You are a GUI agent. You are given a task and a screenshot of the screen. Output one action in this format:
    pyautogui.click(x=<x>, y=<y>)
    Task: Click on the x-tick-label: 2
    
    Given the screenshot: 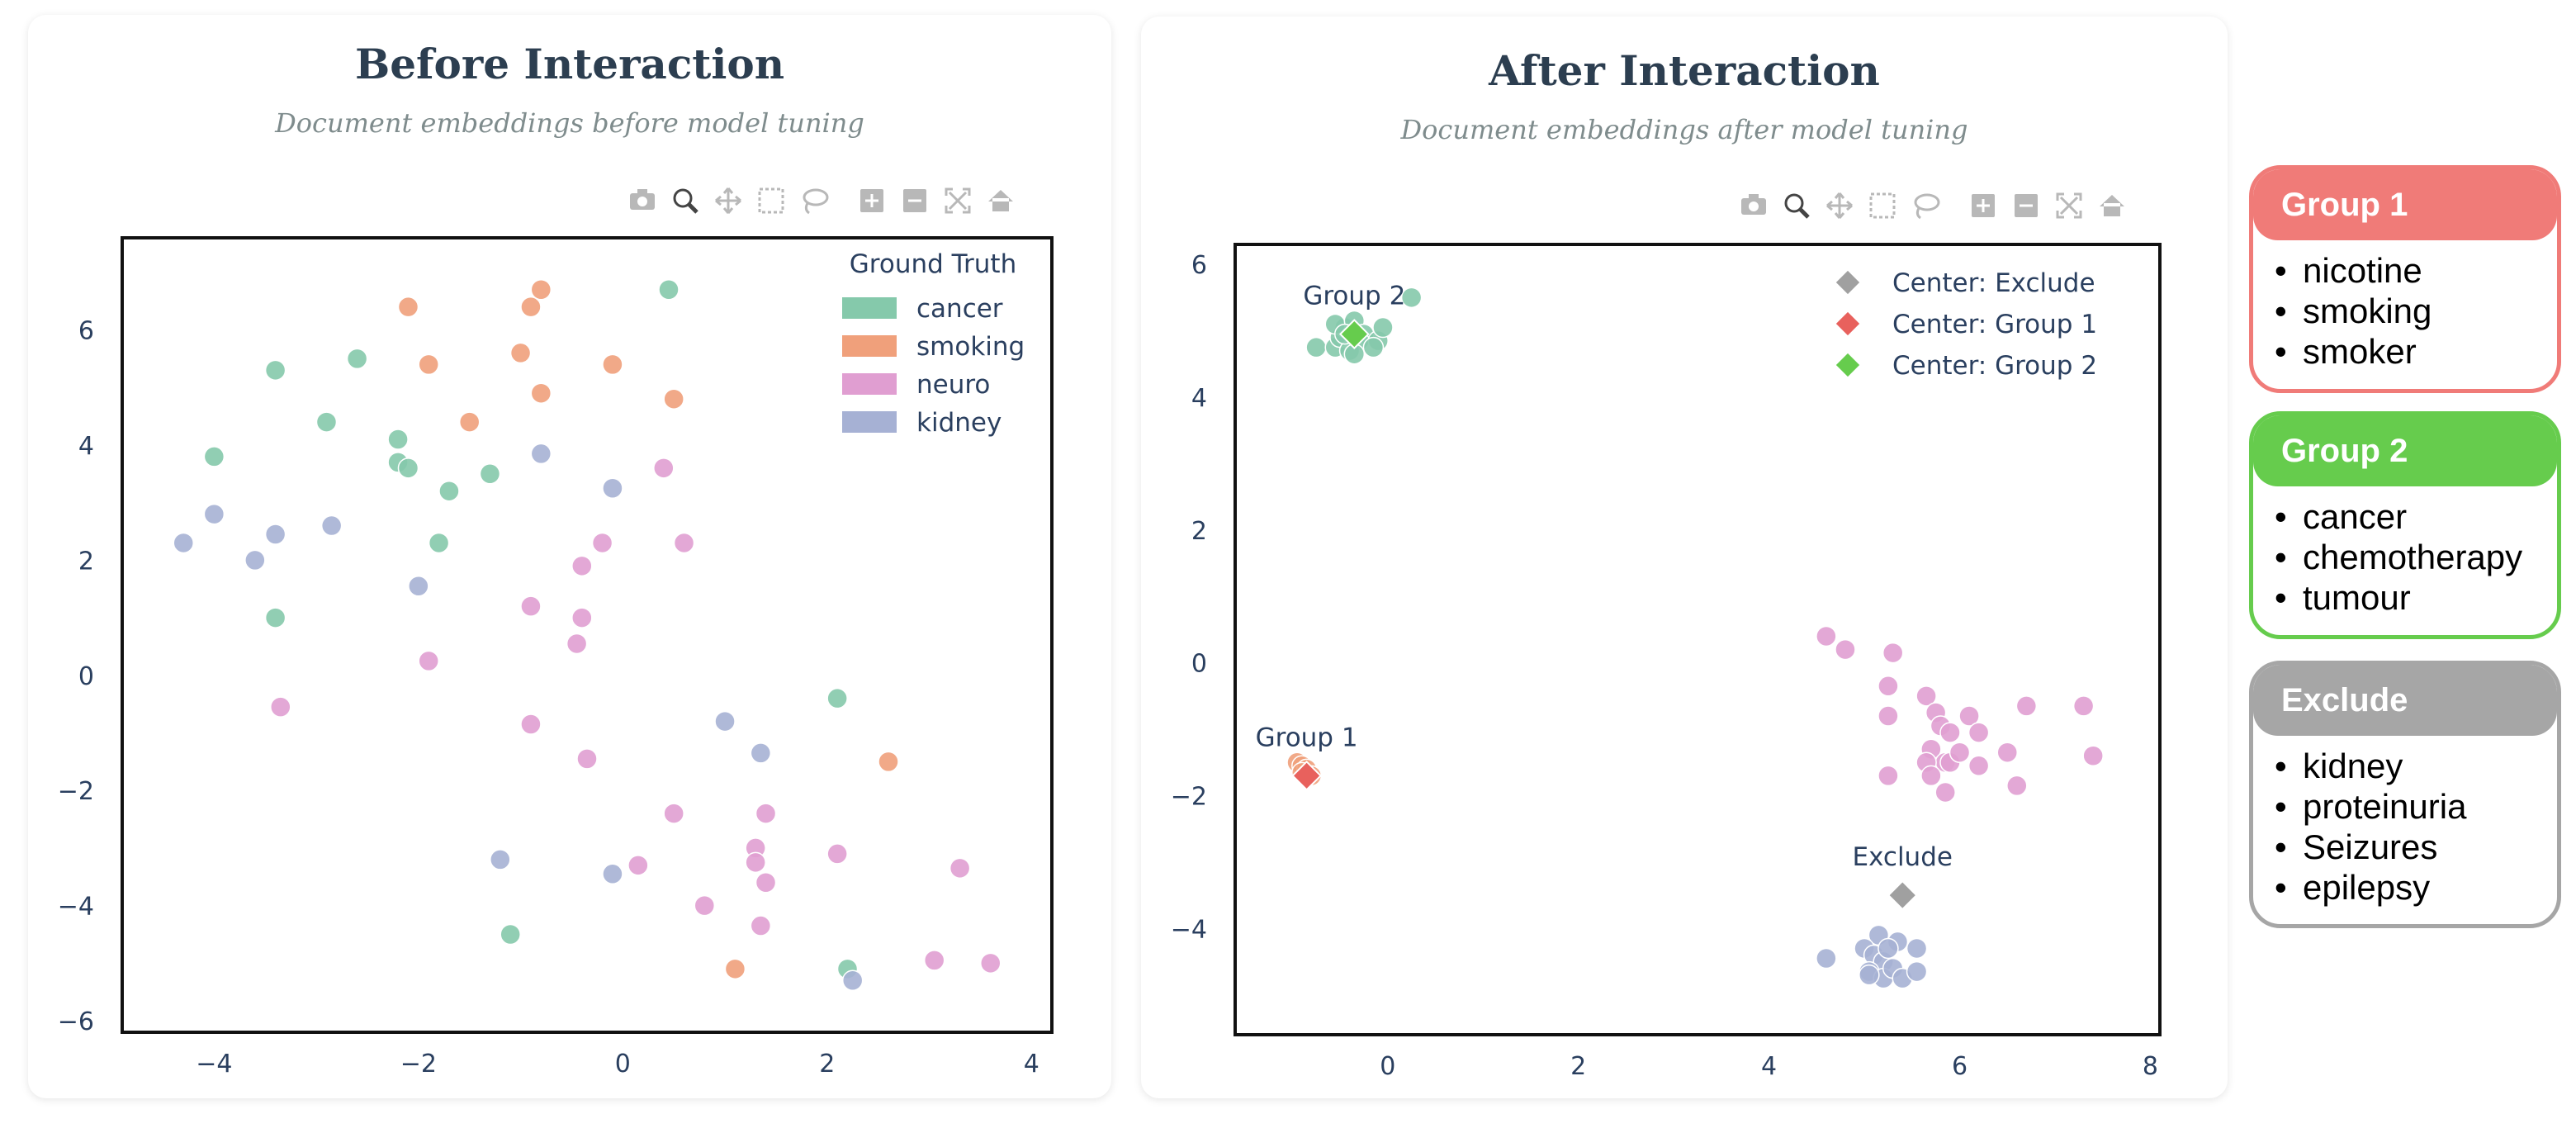 What is the action you would take?
    pyautogui.click(x=1578, y=1066)
    